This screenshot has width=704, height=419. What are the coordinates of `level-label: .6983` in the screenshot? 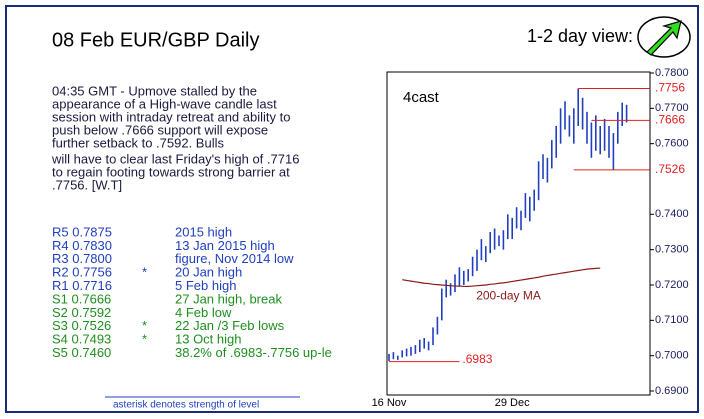 It's located at (477, 359).